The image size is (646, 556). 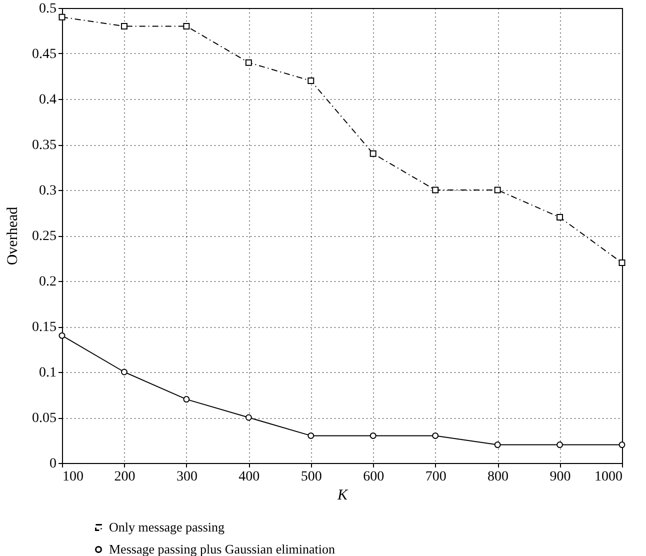 I want to click on legend-label: Only message passing, so click(x=167, y=527).